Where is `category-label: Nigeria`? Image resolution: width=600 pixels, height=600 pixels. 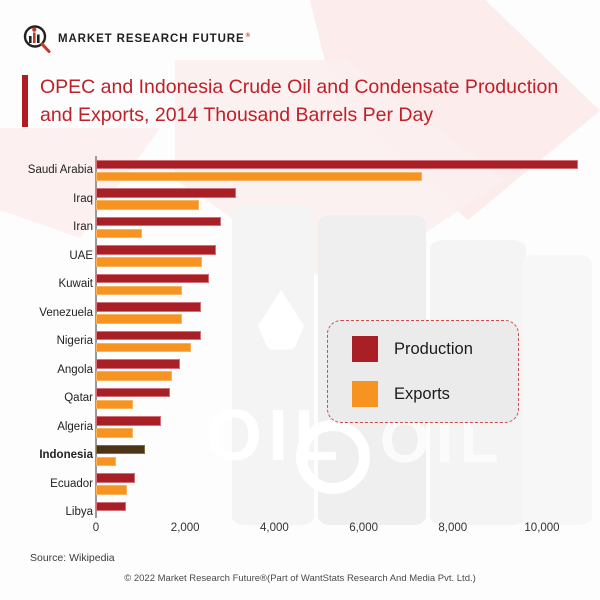 category-label: Nigeria is located at coordinates (74, 341).